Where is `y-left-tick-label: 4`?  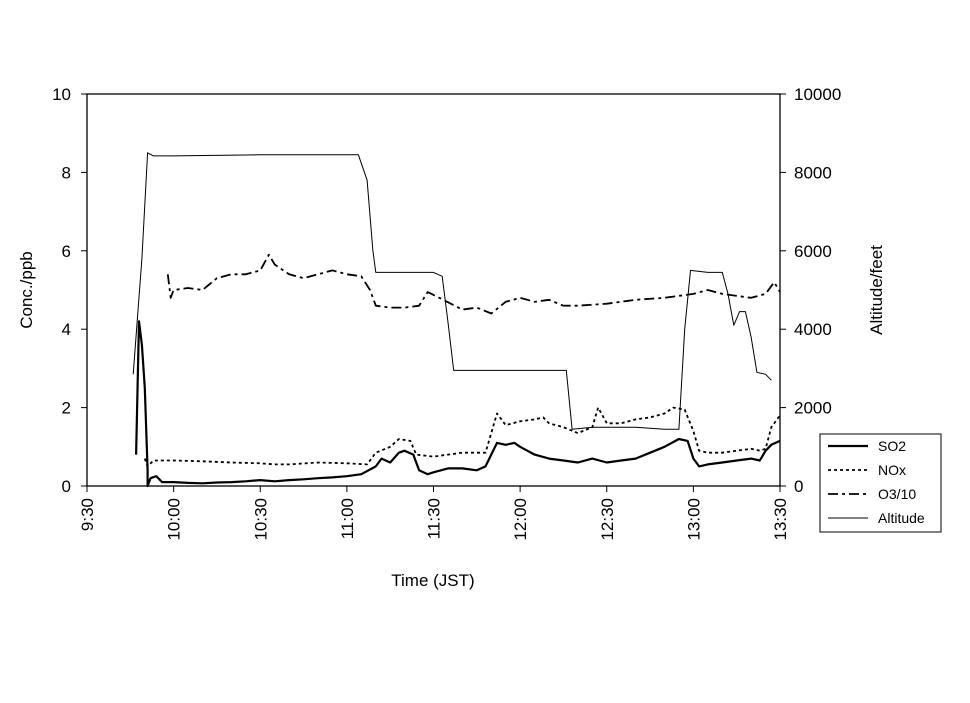
y-left-tick-label: 4 is located at coordinates (66, 329).